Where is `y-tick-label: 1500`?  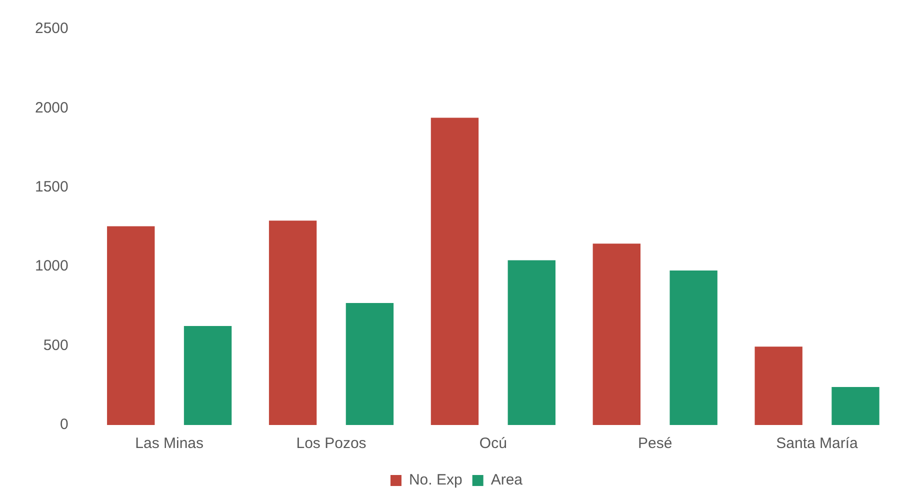
y-tick-label: 1500 is located at coordinates (51, 187).